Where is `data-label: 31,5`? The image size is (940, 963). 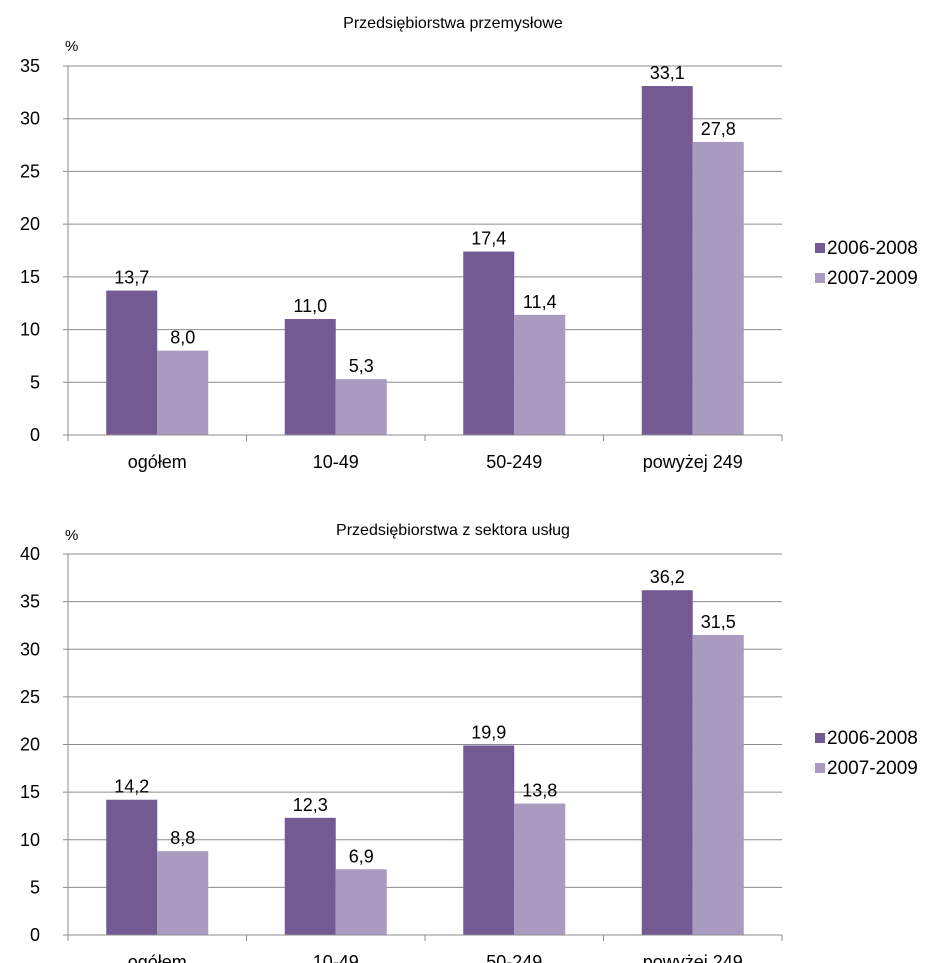
data-label: 31,5 is located at coordinates (718, 622).